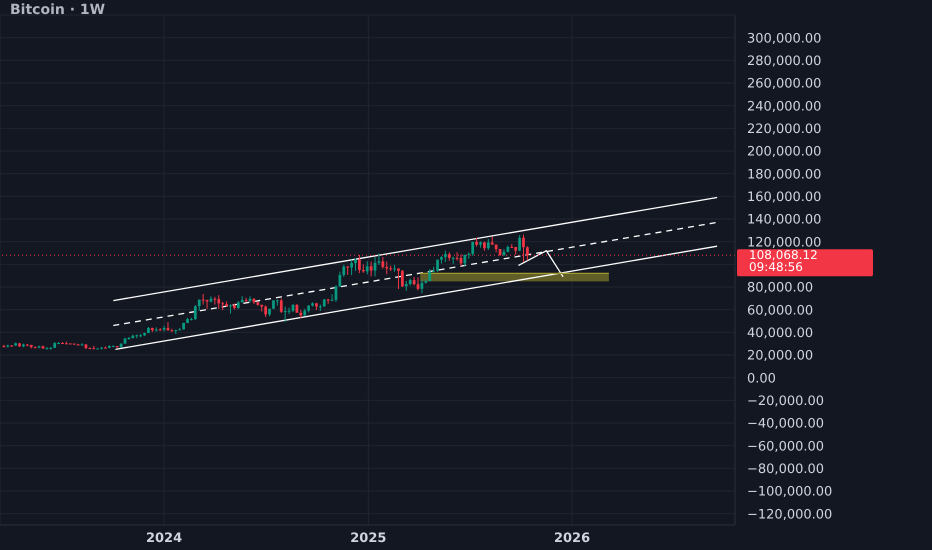  Describe the element at coordinates (784, 197) in the screenshot. I see `y-tick-label: 160,000.00` at that location.